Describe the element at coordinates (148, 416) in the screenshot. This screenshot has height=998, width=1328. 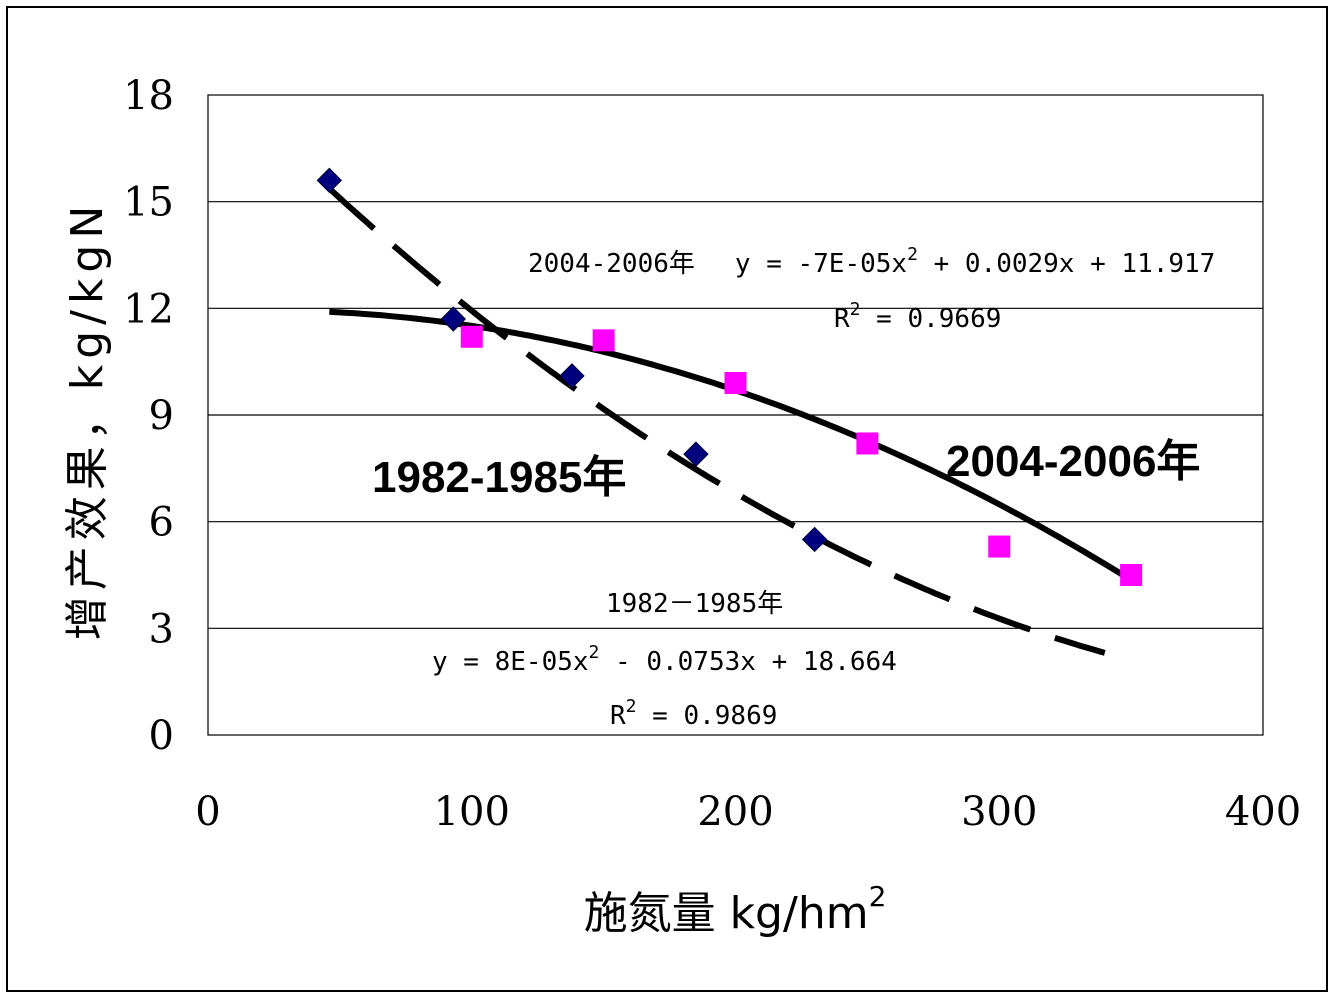
I see `y-tick-labels: 0 3 6 9 12 15 18` at that location.